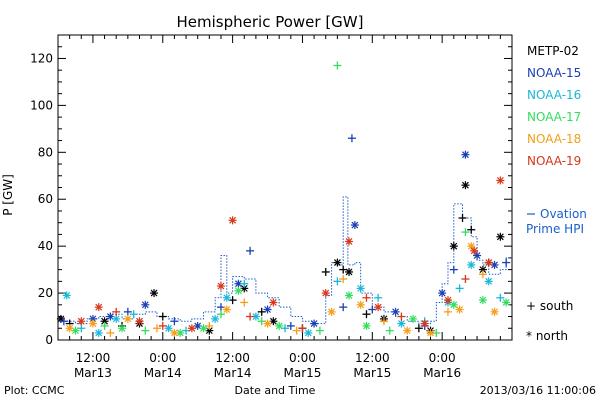 Image resolution: width=600 pixels, height=400 pixels. What do you see at coordinates (45, 293) in the screenshot?
I see `y-tick-label: 20` at bounding box center [45, 293].